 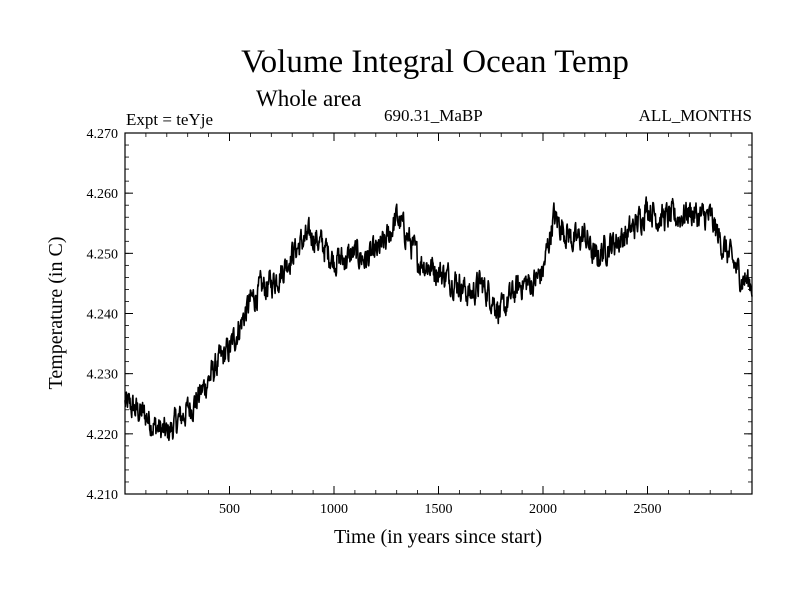 I want to click on x-tick-label: 2000, so click(x=543, y=509).